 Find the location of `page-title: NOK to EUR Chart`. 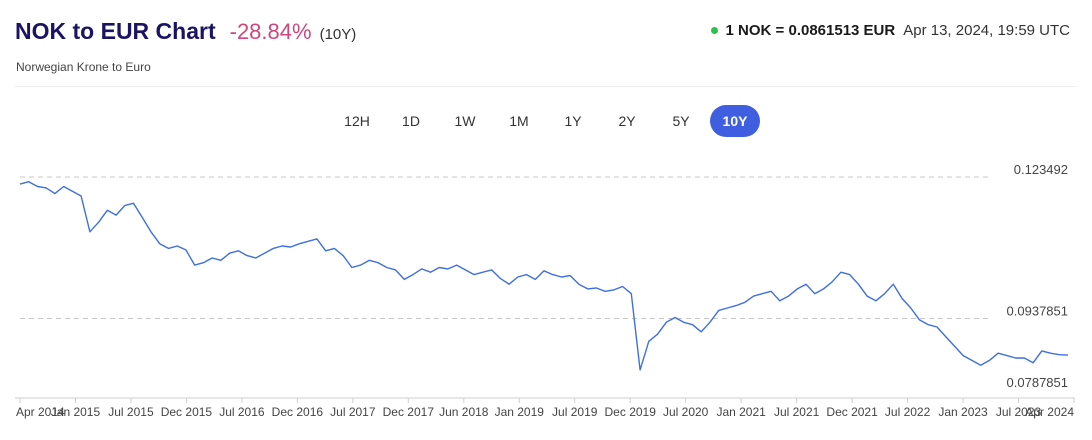

page-title: NOK to EUR Chart is located at coordinates (115, 31).